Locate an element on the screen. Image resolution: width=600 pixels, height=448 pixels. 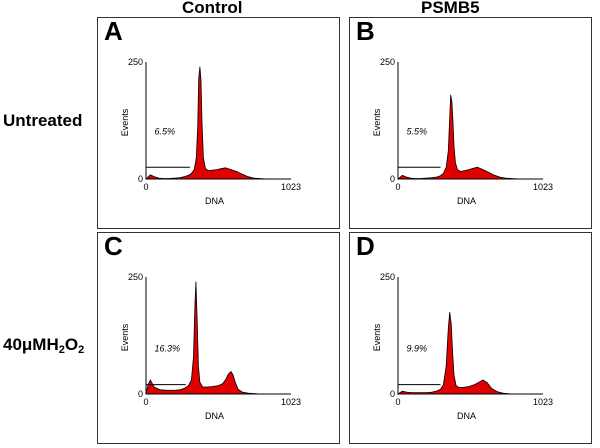
row-title-h2o2: 40μMH2O2 is located at coordinates (43, 345).